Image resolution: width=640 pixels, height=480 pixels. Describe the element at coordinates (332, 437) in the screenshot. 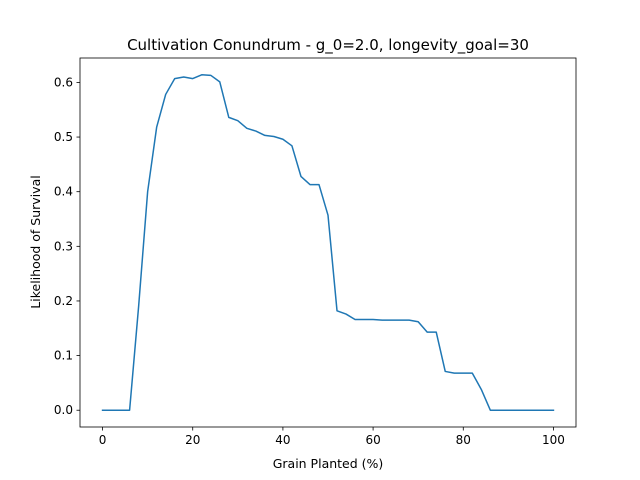

I see `x-axis: 0 20 40 60 80 100` at that location.